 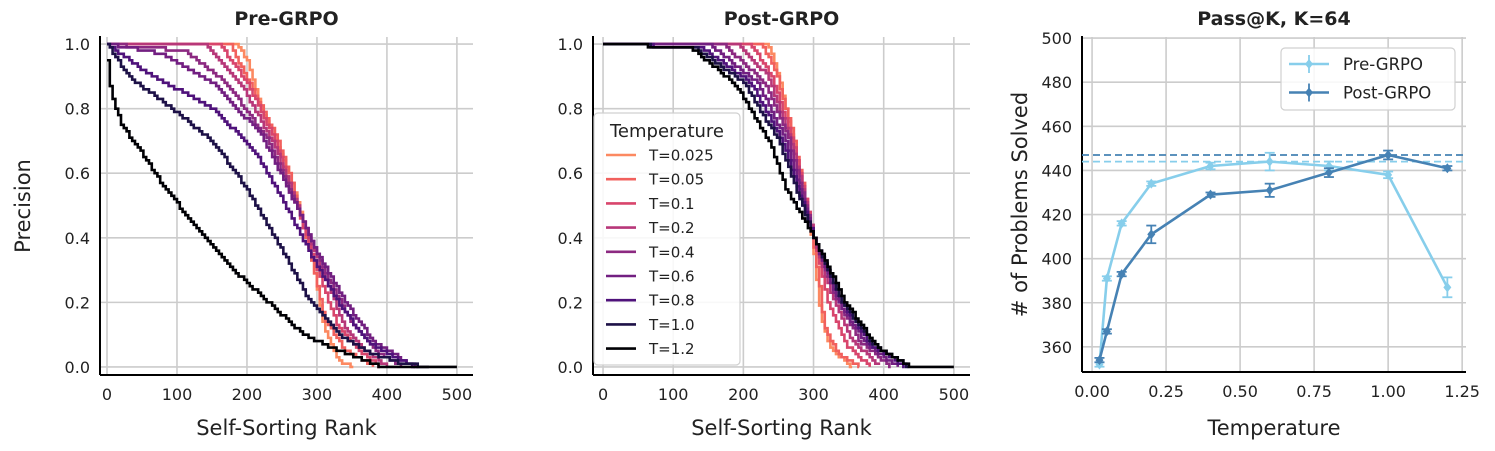 What do you see at coordinates (671, 277) in the screenshot?
I see `legend-label: T=0.6` at bounding box center [671, 277].